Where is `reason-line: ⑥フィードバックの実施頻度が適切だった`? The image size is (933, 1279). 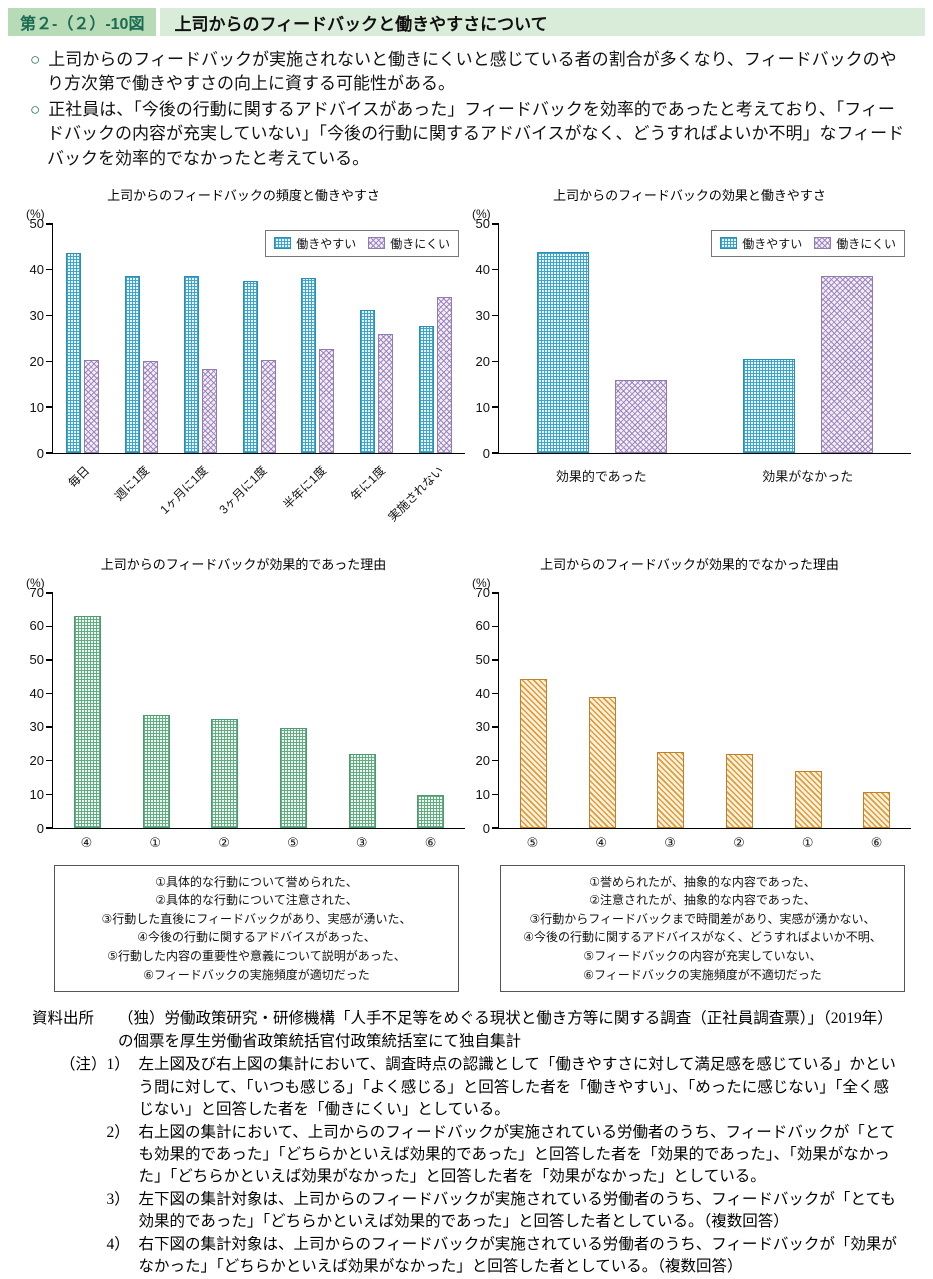 reason-line: ⑥フィードバックの実施頻度が適切だった is located at coordinates (256, 974).